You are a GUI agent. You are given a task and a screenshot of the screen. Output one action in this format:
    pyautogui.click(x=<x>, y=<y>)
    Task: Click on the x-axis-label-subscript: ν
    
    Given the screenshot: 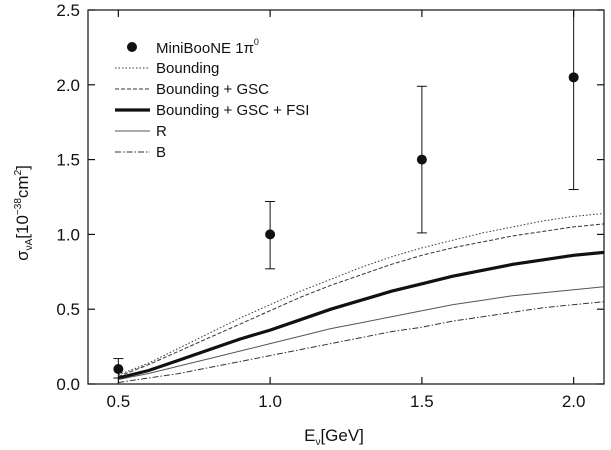 What is the action you would take?
    pyautogui.click(x=317, y=442)
    